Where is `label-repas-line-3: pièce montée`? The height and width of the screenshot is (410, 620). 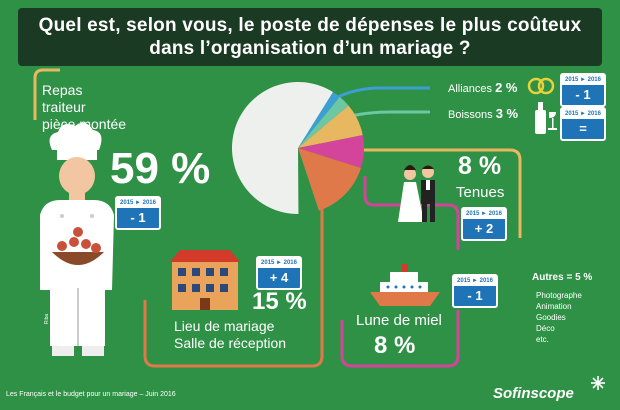
label-repas-line-3: pièce montée is located at coordinates (84, 124).